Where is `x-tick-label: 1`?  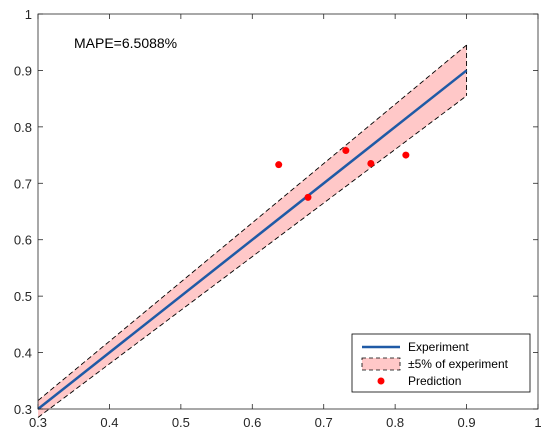 x-tick-label: 1 is located at coordinates (537, 422).